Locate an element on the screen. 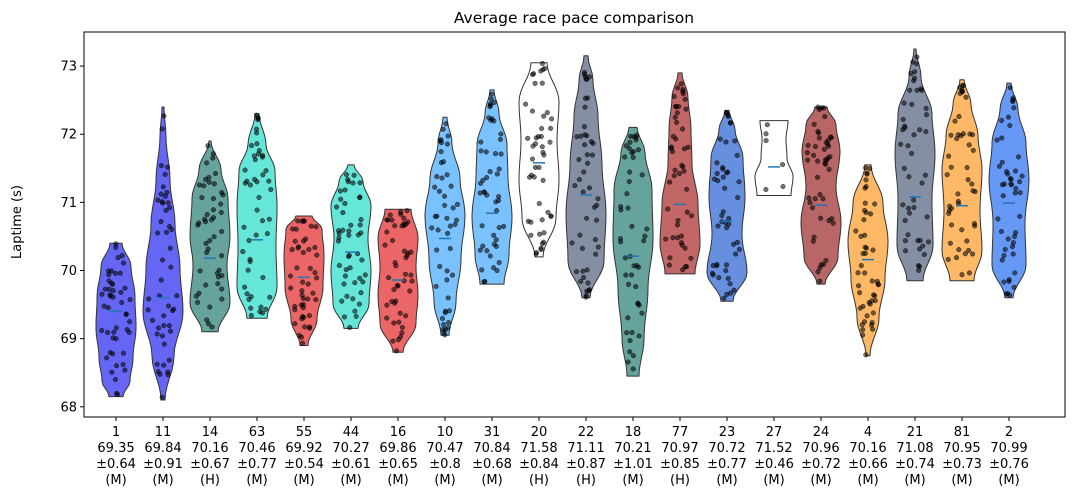 The height and width of the screenshot is (499, 1074). x-tick-label-std: ±0.73 is located at coordinates (962, 464).